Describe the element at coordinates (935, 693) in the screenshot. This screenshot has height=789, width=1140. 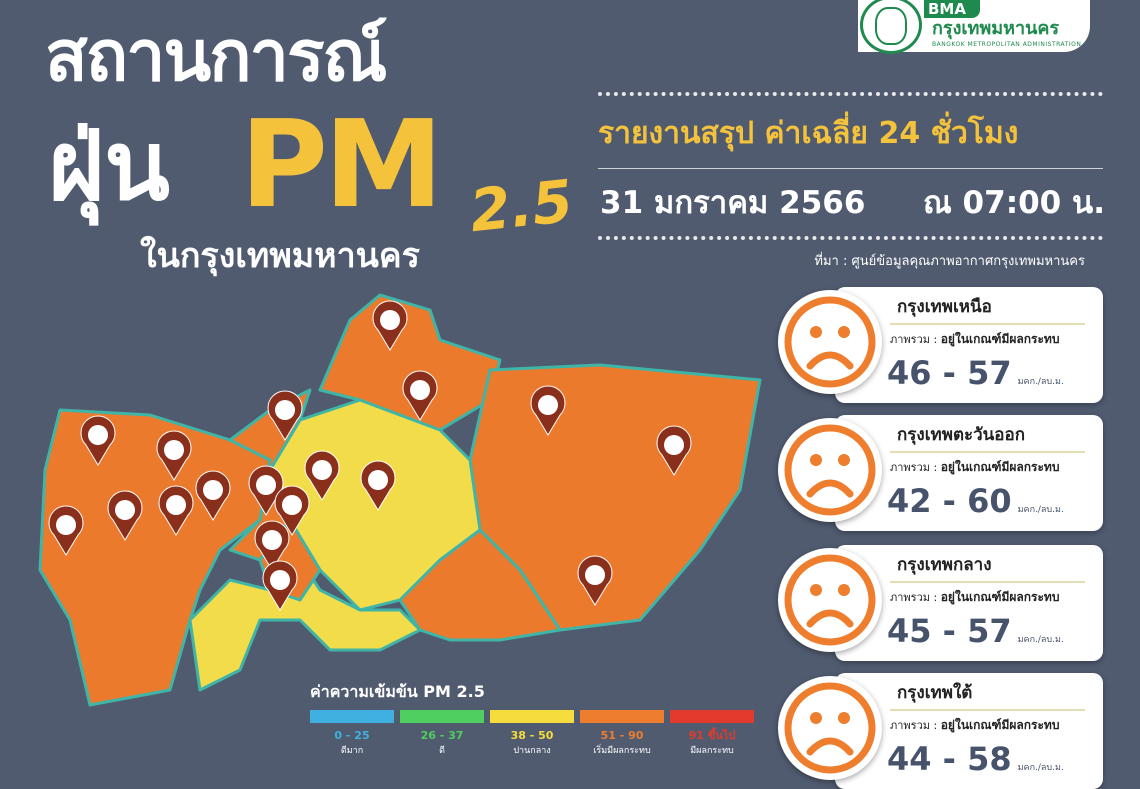
I see `zone-name: กรุงเทพใต้` at that location.